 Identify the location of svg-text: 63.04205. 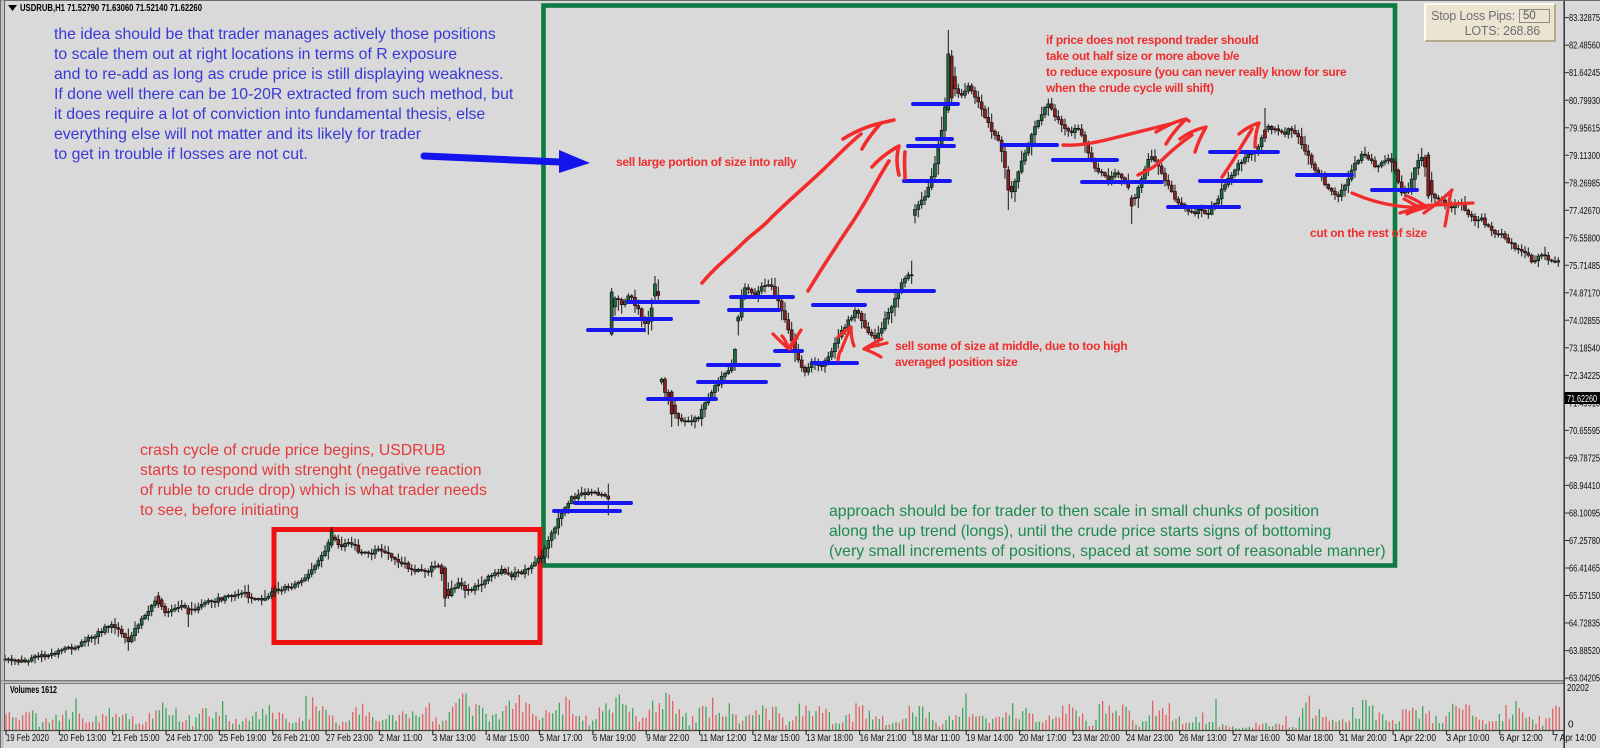
(1584, 679).